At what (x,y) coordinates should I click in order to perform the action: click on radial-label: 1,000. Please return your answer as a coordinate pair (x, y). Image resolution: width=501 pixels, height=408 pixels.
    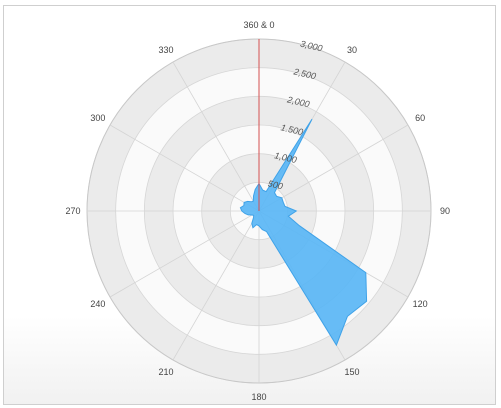
    Looking at the image, I should click on (285, 157).